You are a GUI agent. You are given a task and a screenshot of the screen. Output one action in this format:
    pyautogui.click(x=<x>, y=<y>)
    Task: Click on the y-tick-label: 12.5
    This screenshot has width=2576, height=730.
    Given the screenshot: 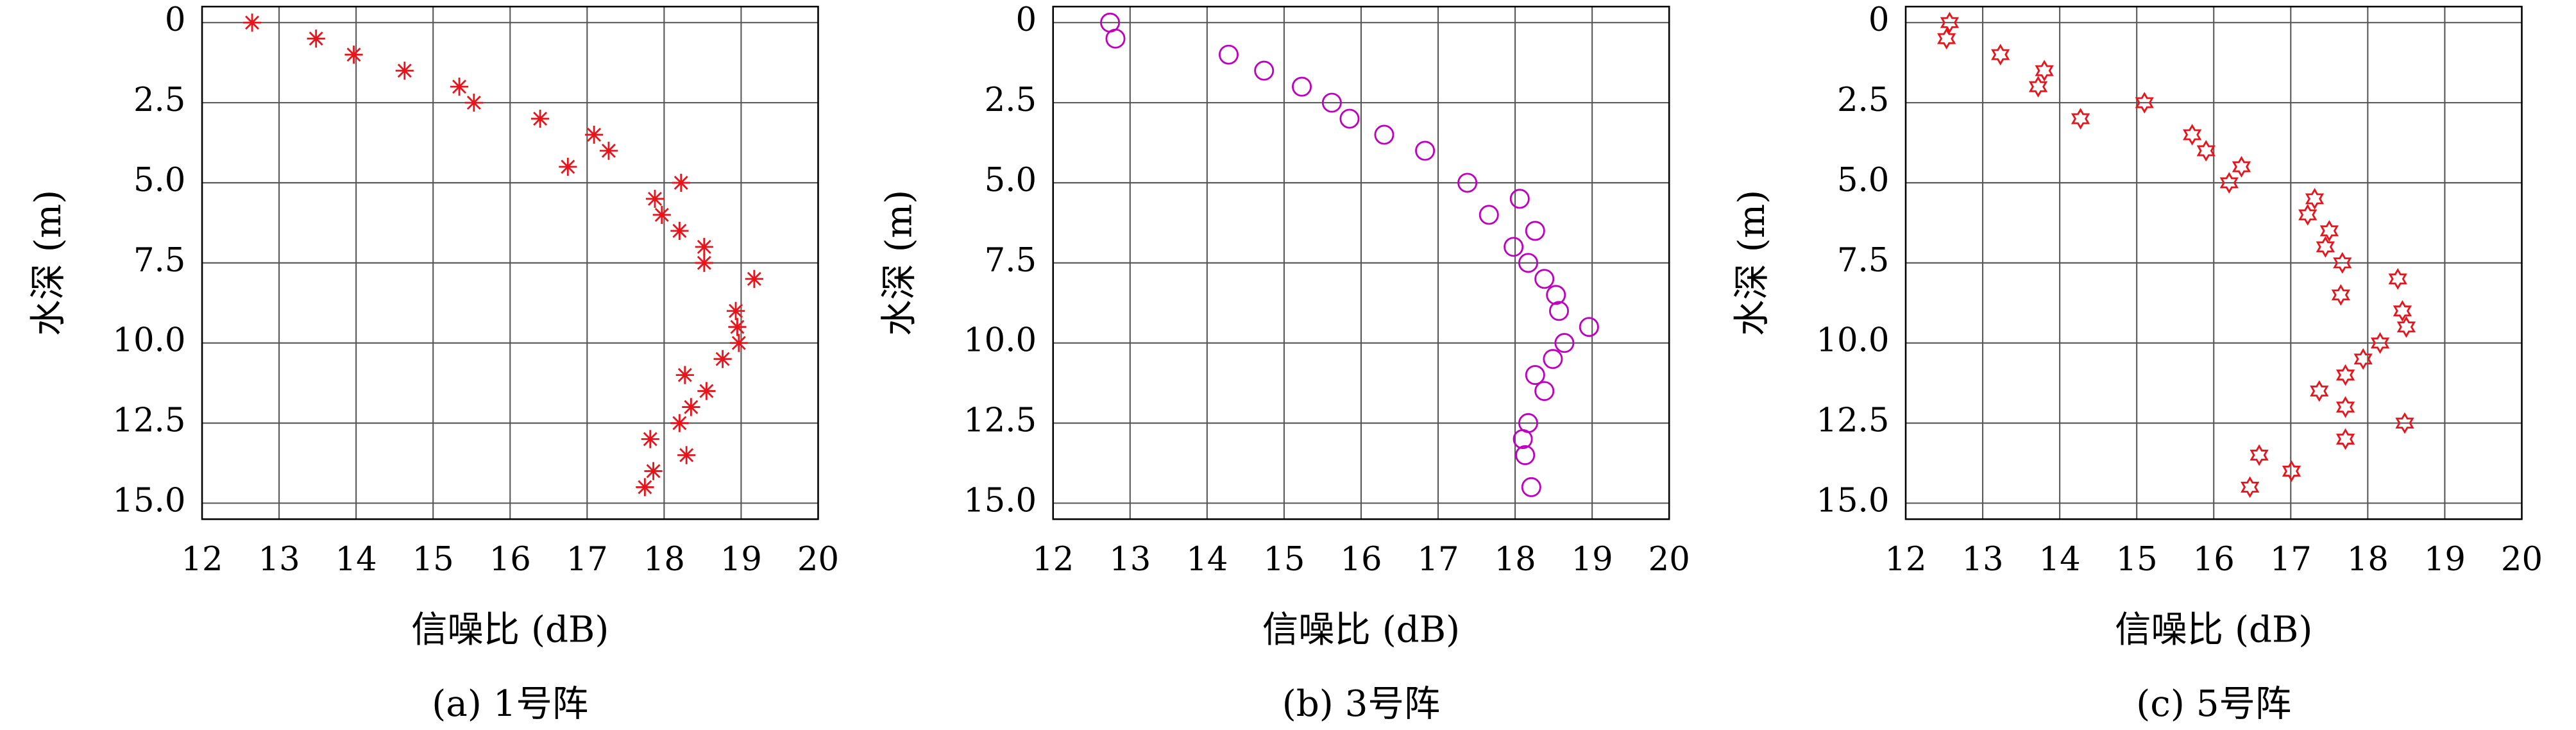 What is the action you would take?
    pyautogui.click(x=1852, y=421)
    